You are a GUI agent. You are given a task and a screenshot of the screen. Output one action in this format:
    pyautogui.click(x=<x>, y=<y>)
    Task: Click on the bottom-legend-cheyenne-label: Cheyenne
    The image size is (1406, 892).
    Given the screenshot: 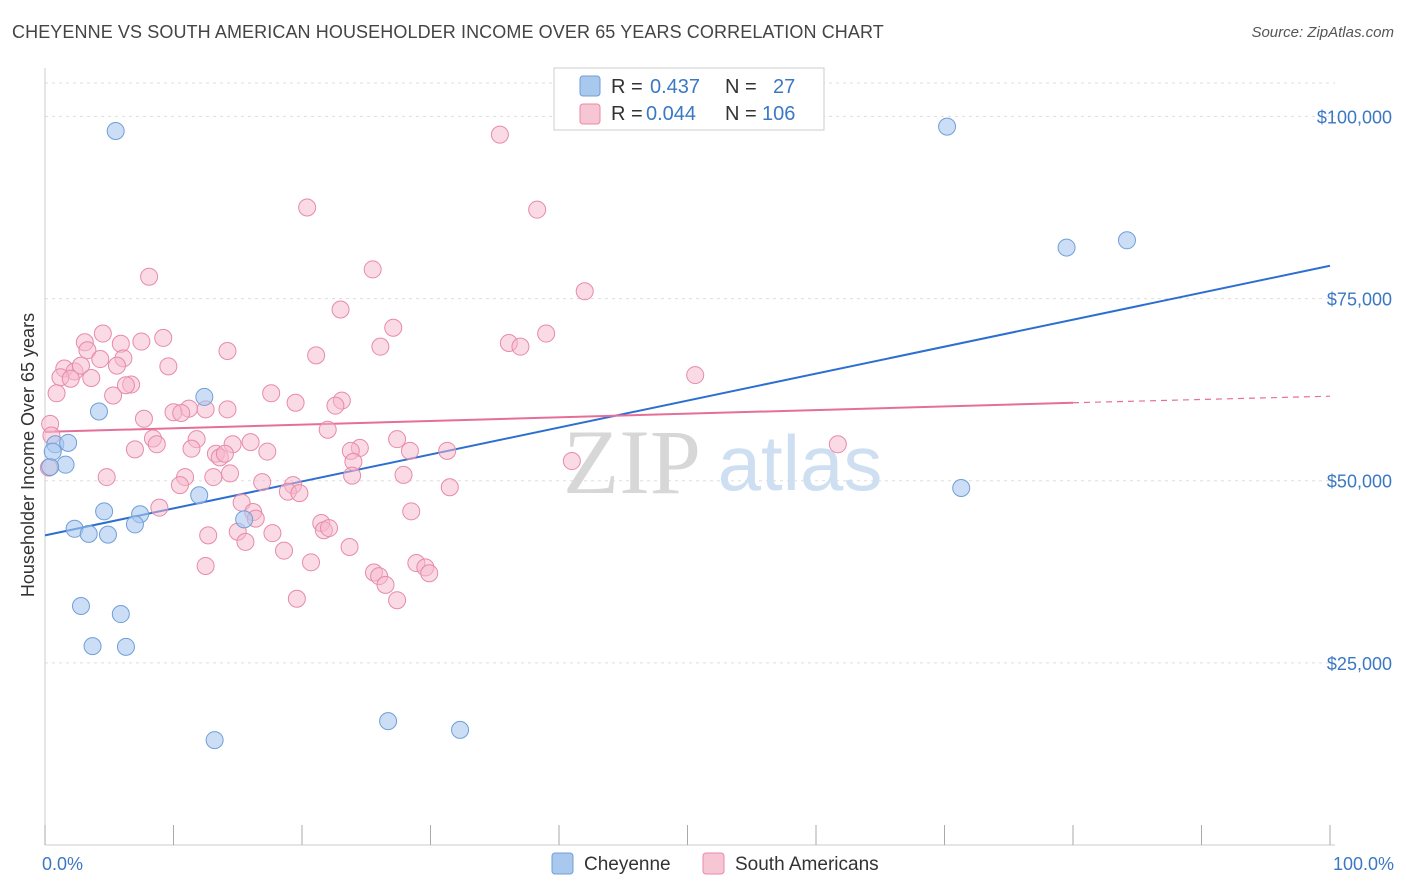 What is the action you would take?
    pyautogui.click(x=627, y=864)
    